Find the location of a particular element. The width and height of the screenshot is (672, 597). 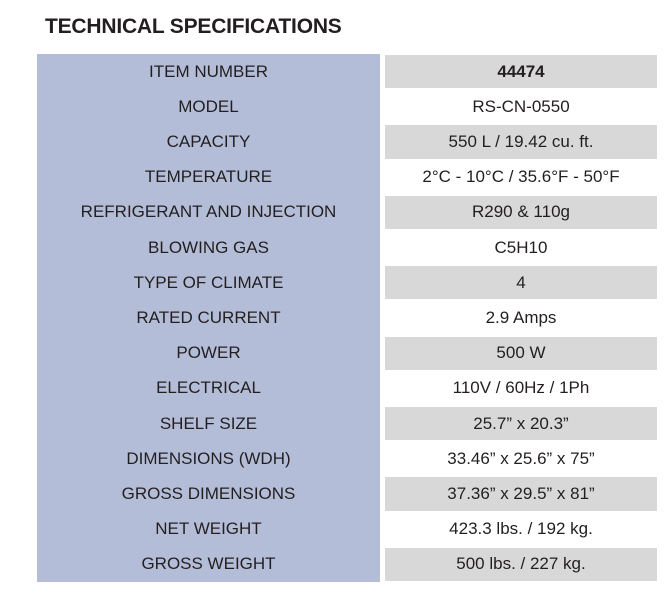

spec-row: BLOWING GAS C5H10 is located at coordinates (347, 247).